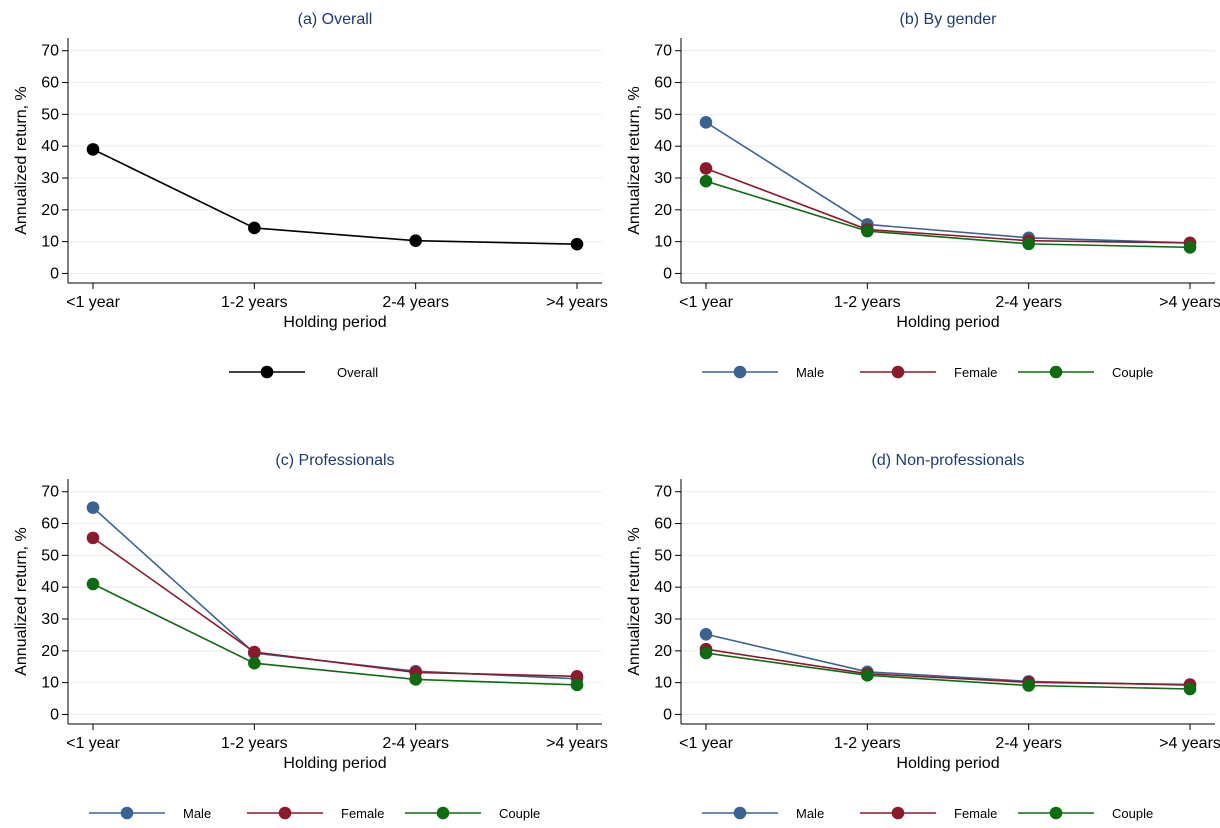  What do you see at coordinates (519, 813) in the screenshot?
I see `legend-label: Couple` at bounding box center [519, 813].